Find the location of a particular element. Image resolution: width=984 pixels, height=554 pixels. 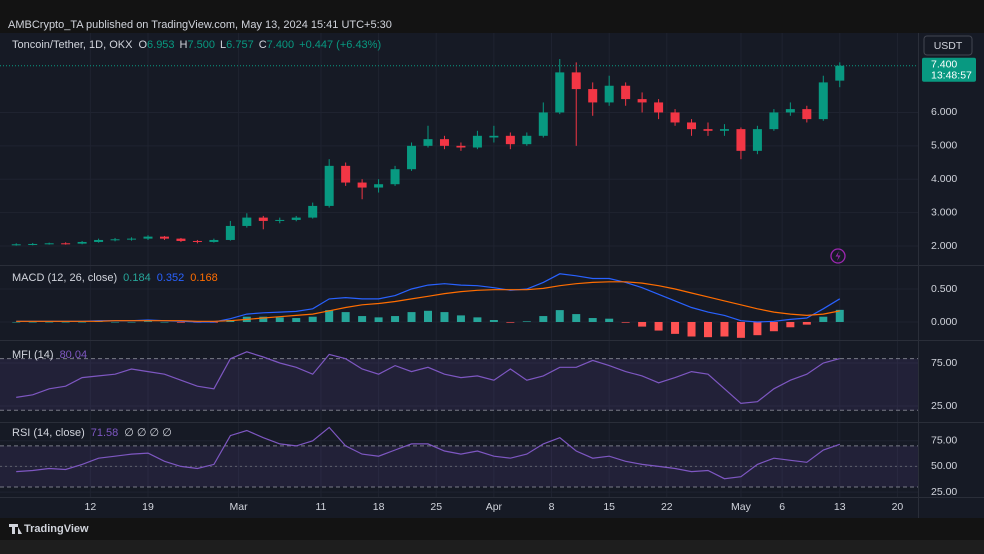

rsi-legend: RSI (14, close) 71.58 ∅ ∅ ∅ ∅ is located at coordinates (92, 433).